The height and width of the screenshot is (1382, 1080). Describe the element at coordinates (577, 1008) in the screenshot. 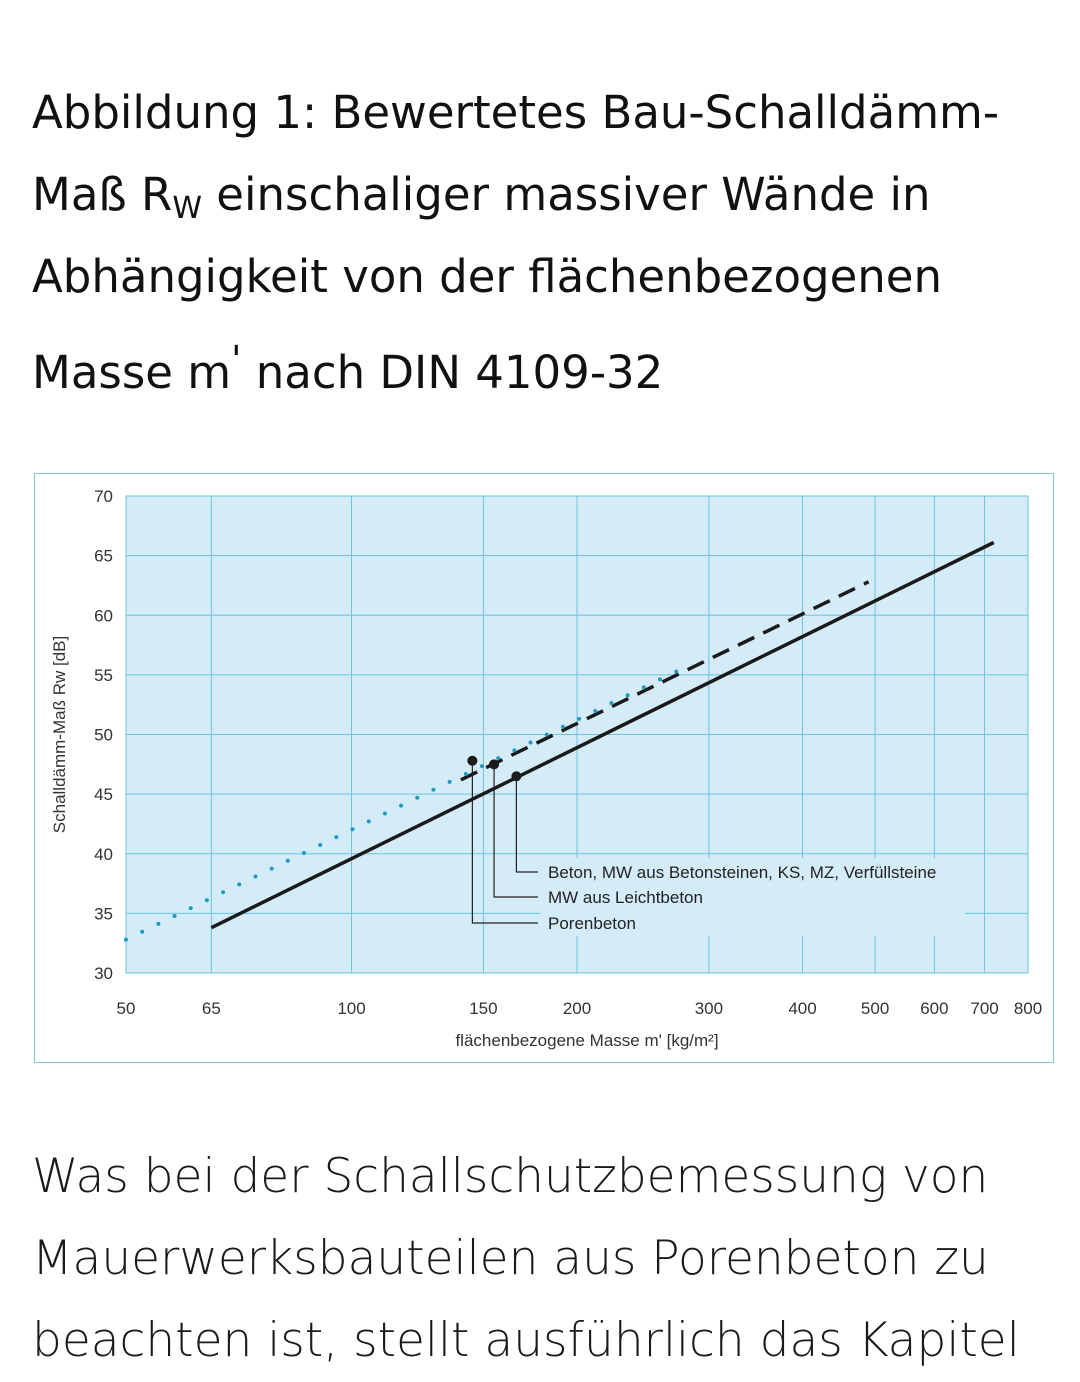

I see `x-tick-label: 200` at that location.